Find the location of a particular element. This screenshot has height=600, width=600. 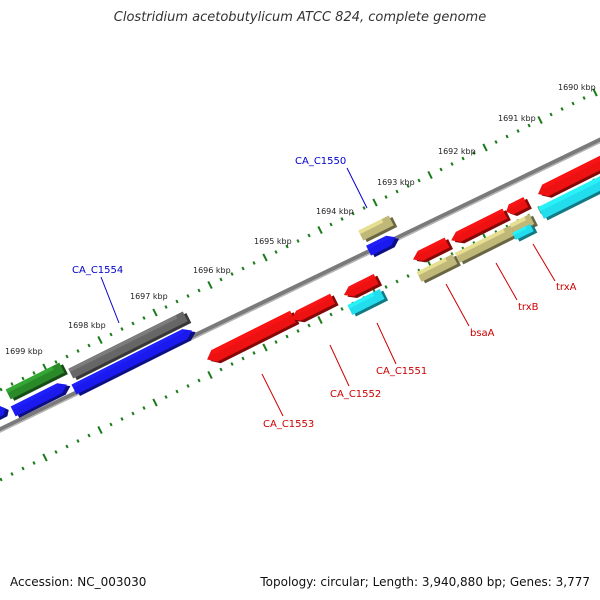

gene-blue-CA_C1550-highlight is located at coordinates (377, 242).